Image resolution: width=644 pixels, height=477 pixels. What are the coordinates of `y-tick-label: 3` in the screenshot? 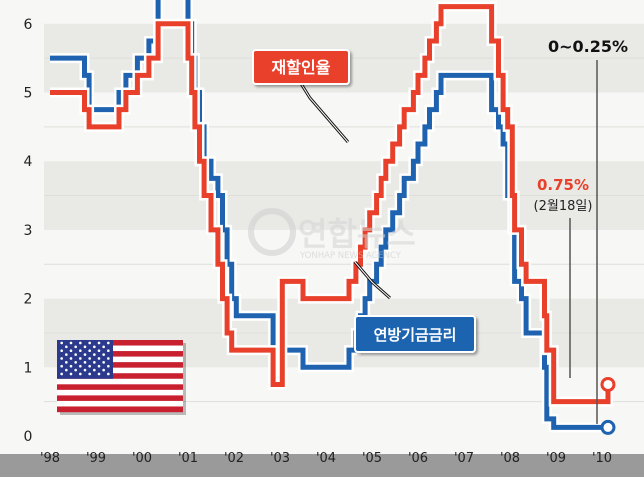 It's located at (28, 231).